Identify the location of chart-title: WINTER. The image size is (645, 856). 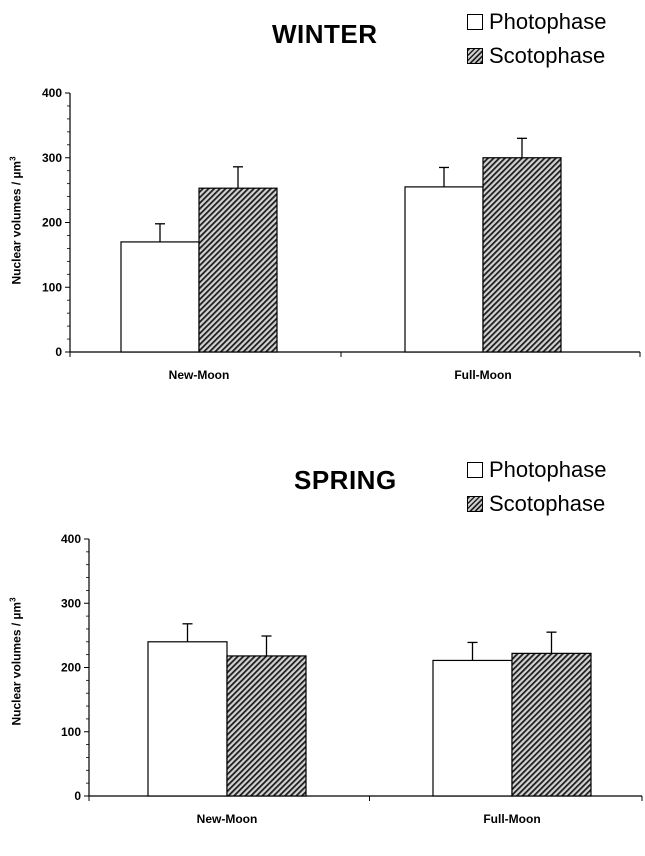
(325, 34).